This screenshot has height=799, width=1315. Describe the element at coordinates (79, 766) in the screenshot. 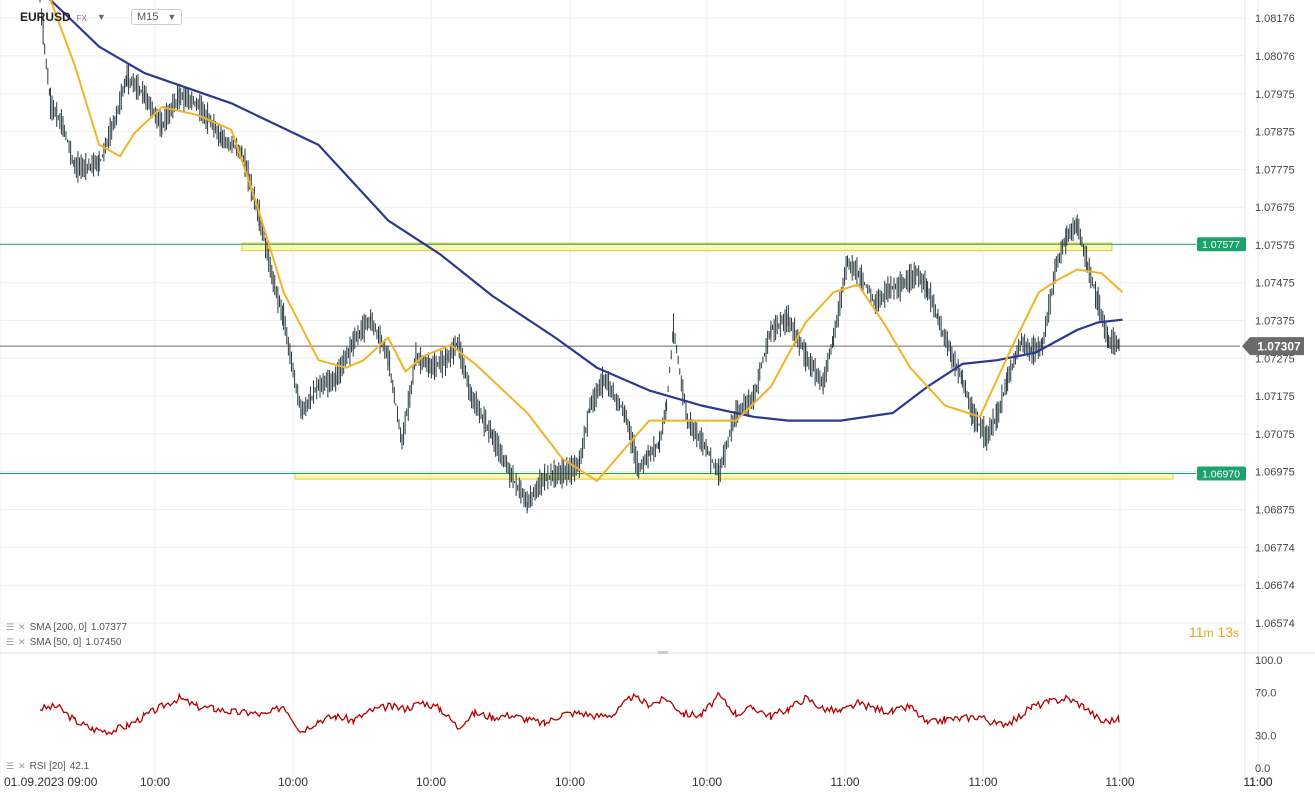

I see `legend-rsi-value: 42.1` at that location.